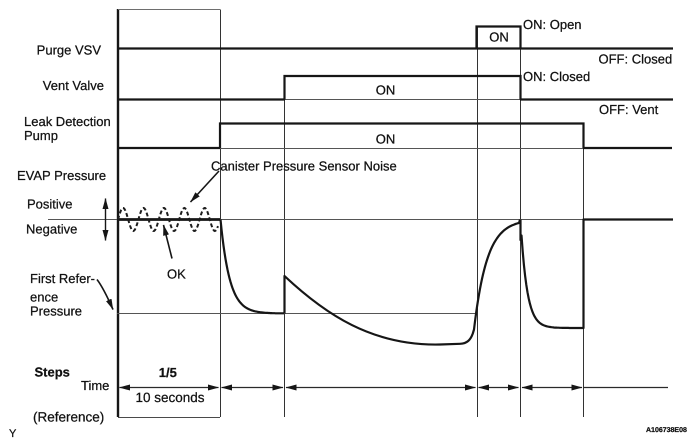 The width and height of the screenshot is (694, 445). What do you see at coordinates (629, 109) in the screenshot?
I see `svg-text: OFF: Vent` at bounding box center [629, 109].